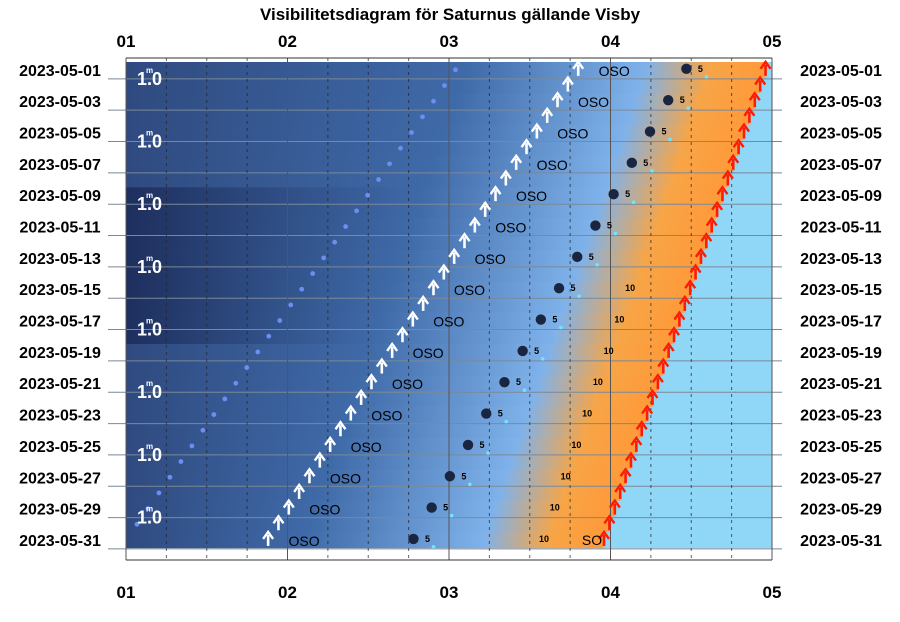 Image resolution: width=900 pixels, height=622 pixels. I want to click on date-label-right: 2023-05-25, so click(841, 447).